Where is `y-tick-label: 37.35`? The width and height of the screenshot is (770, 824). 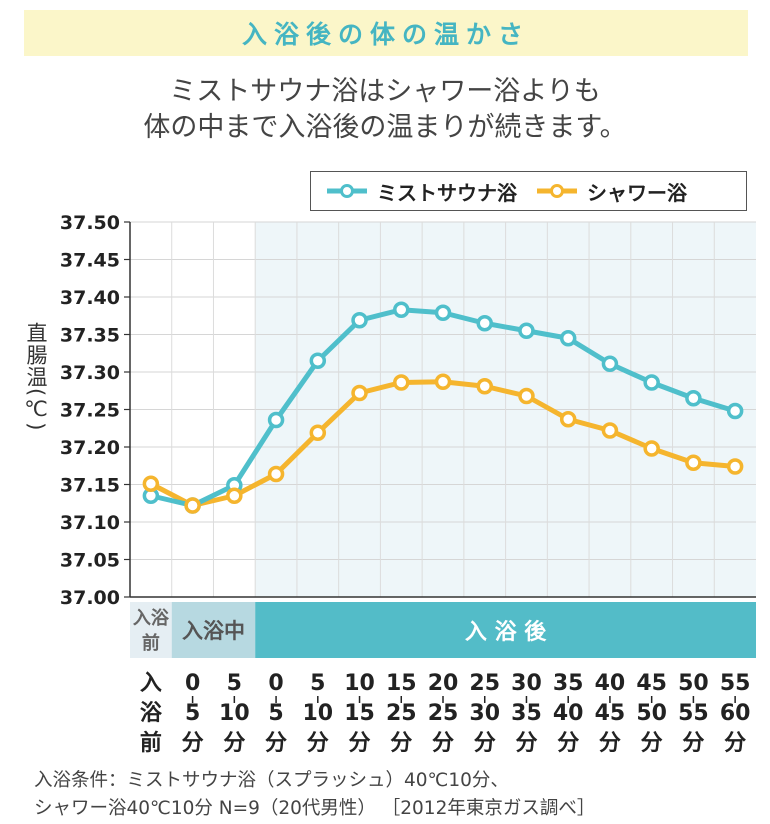 y-tick-label: 37.35 is located at coordinates (90, 336).